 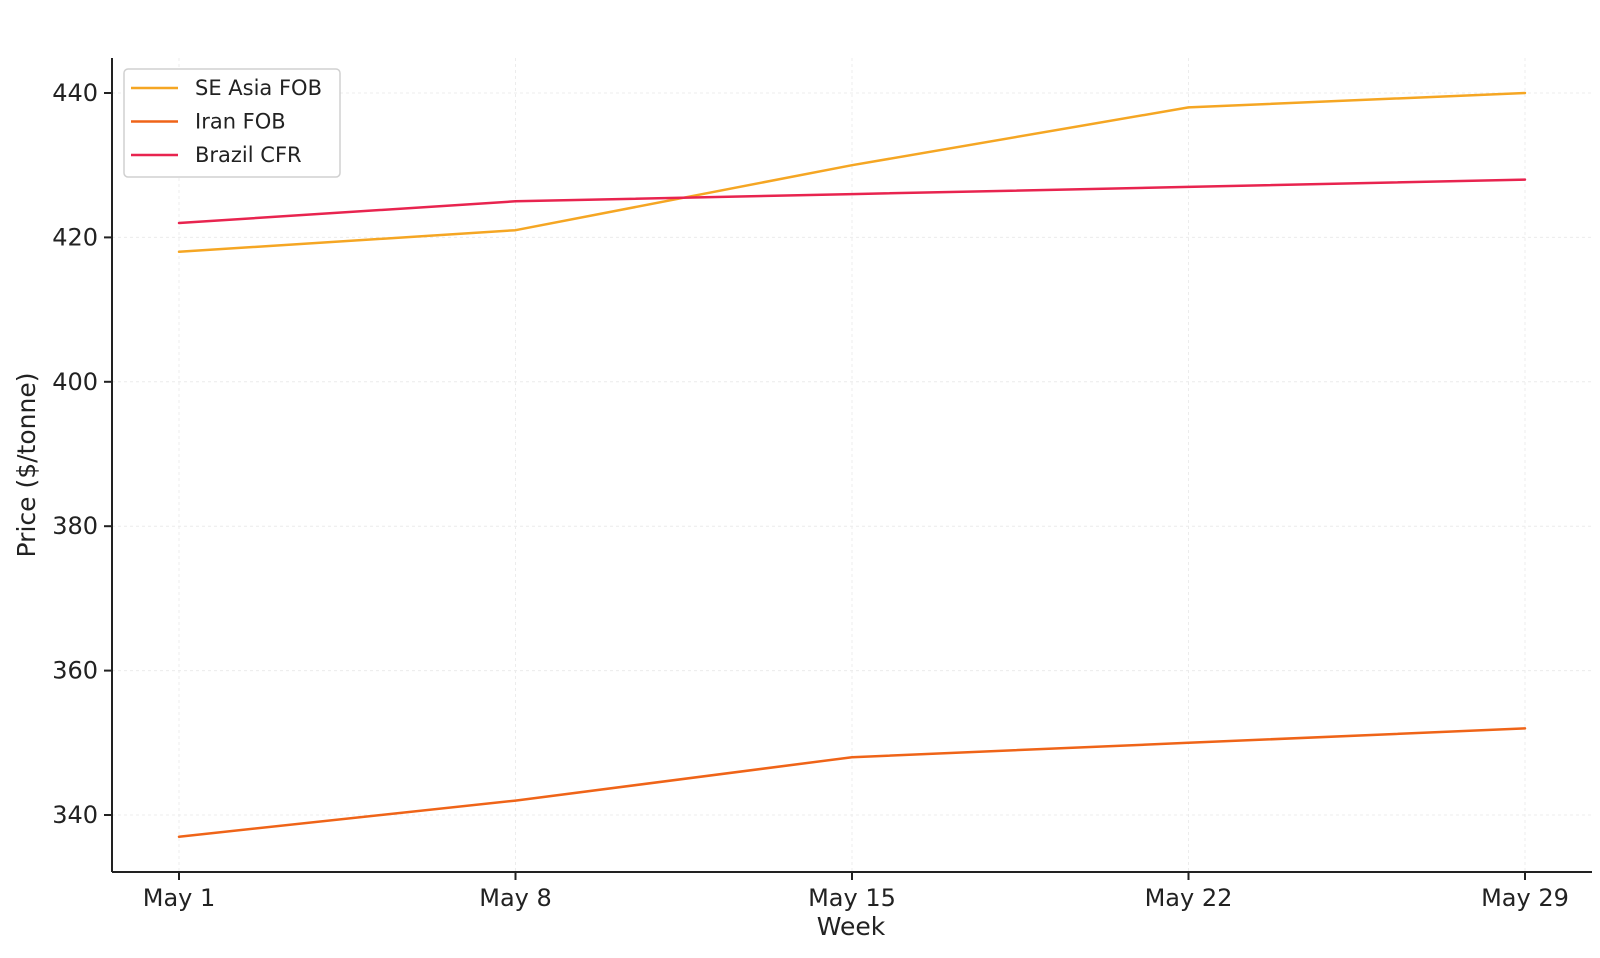 I want to click on series-line-iran-fob, so click(x=852, y=782).